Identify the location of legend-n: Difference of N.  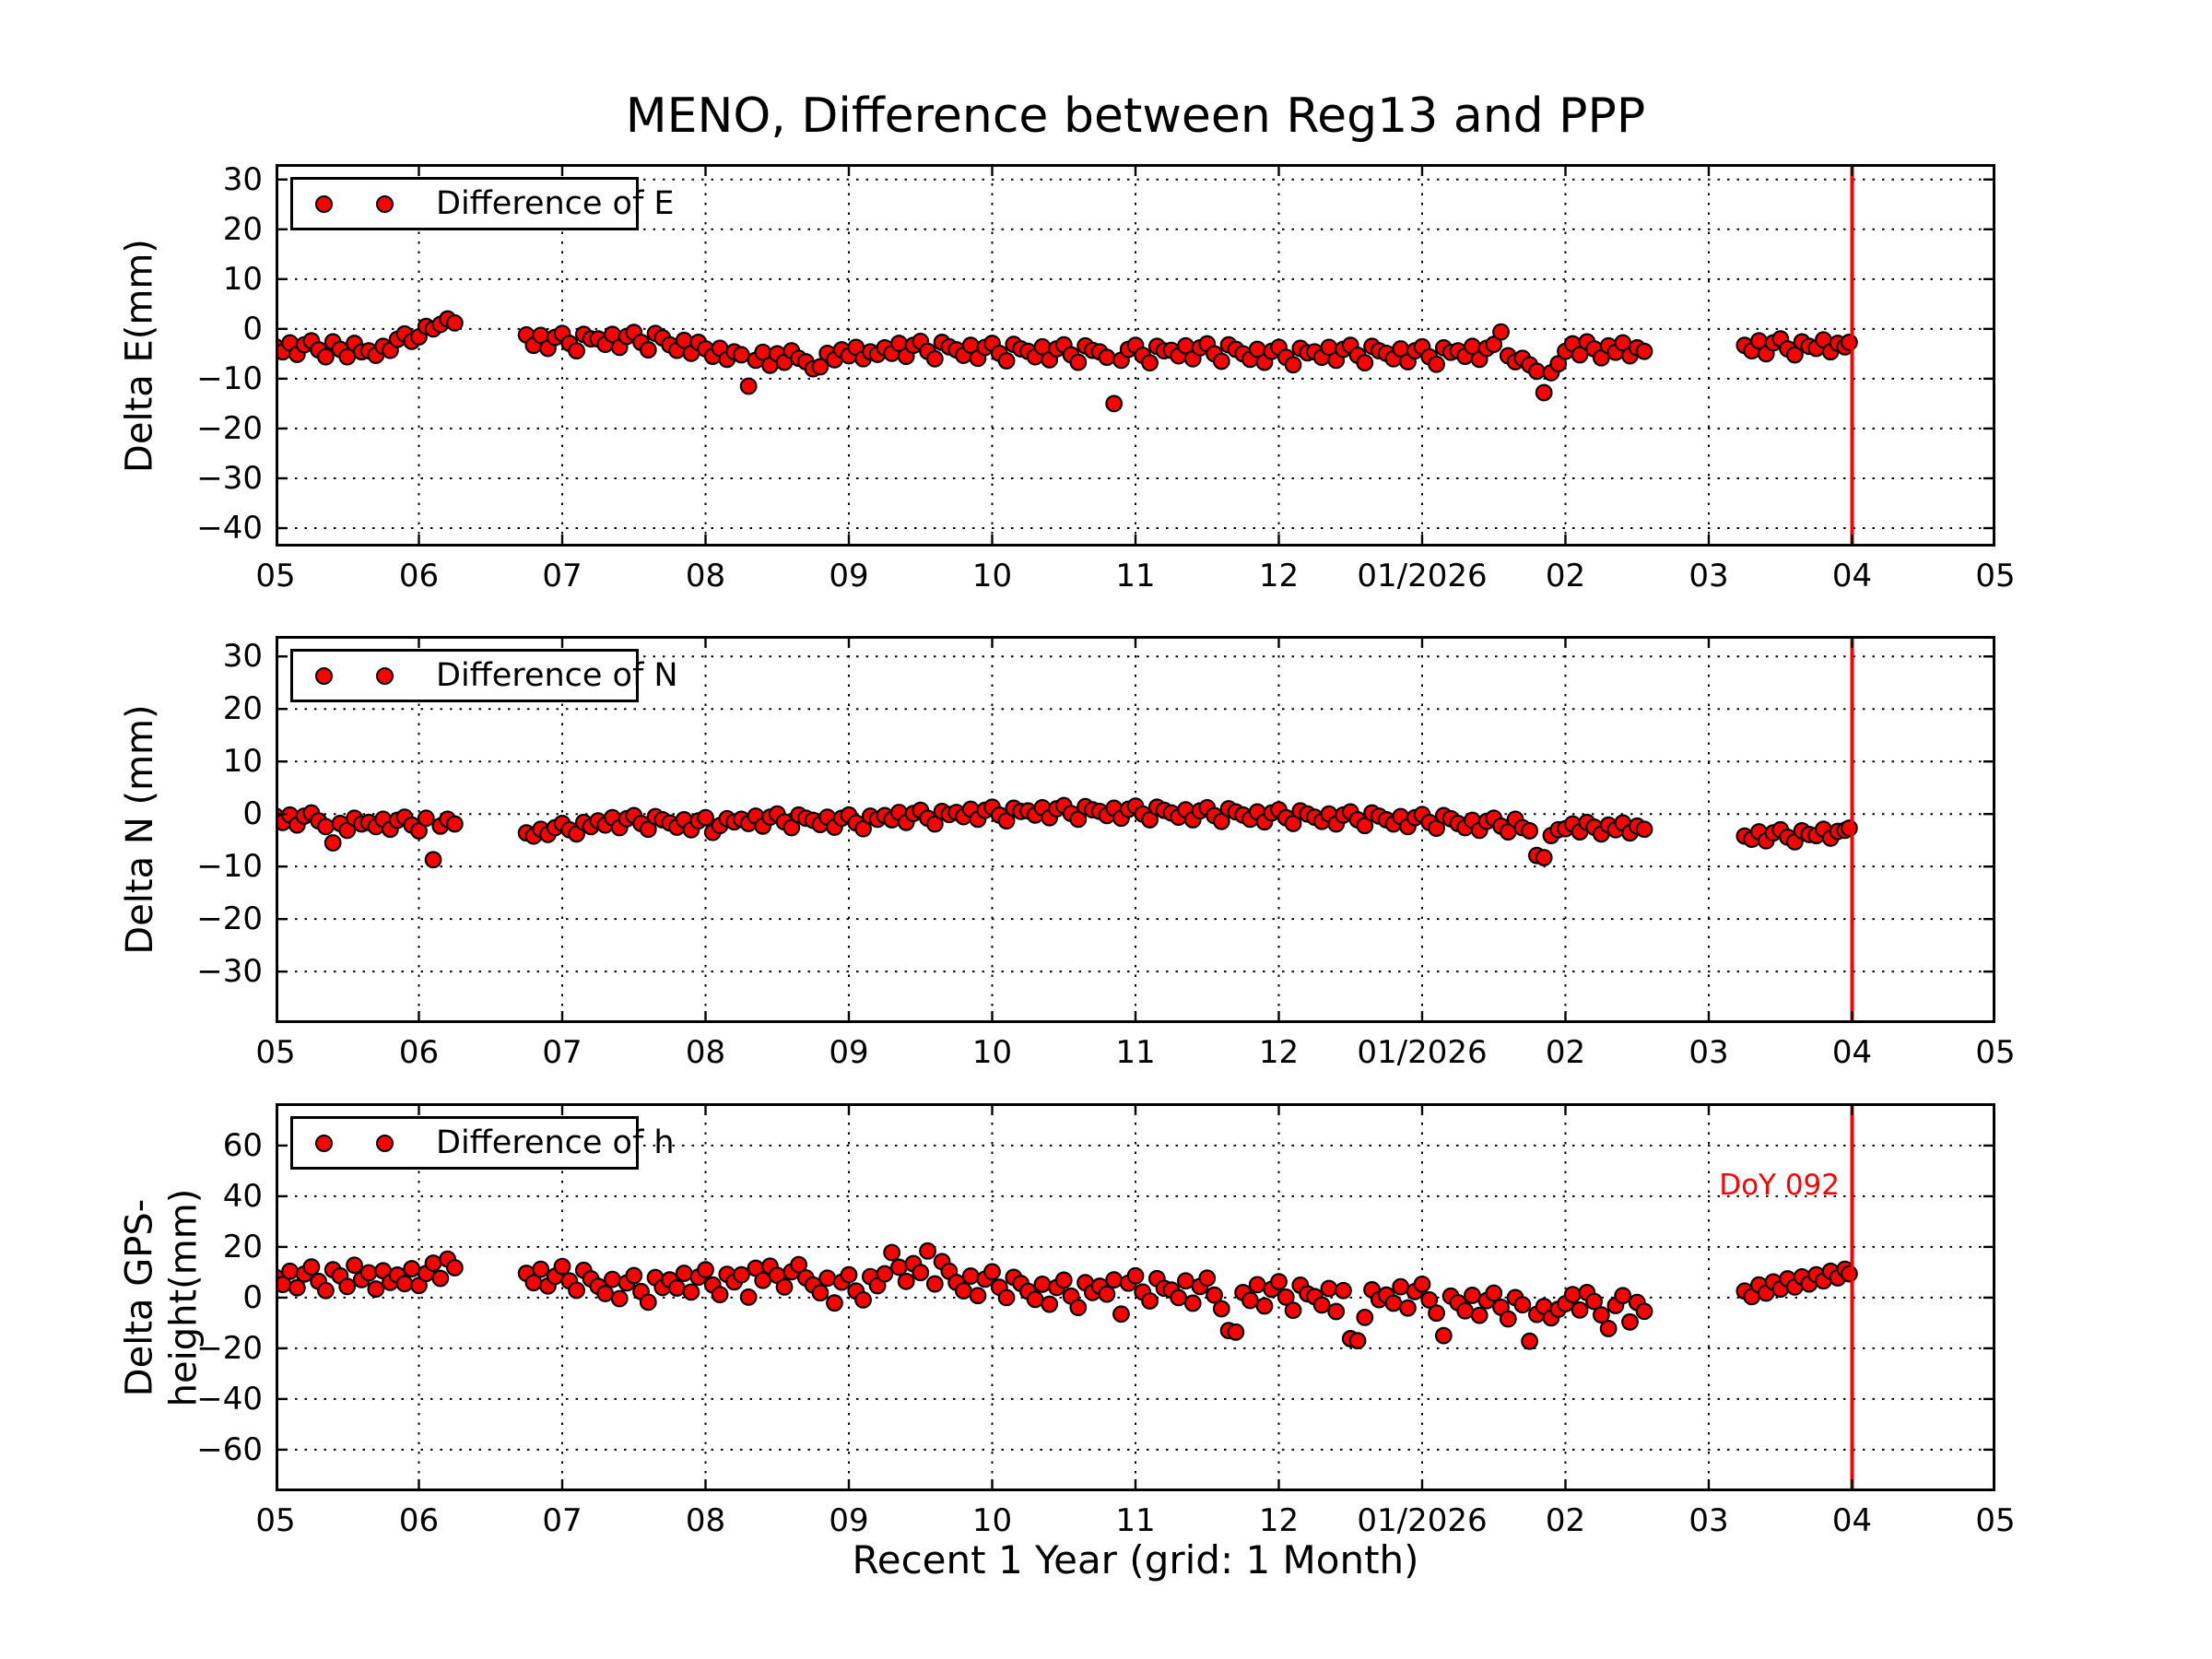
(484, 675).